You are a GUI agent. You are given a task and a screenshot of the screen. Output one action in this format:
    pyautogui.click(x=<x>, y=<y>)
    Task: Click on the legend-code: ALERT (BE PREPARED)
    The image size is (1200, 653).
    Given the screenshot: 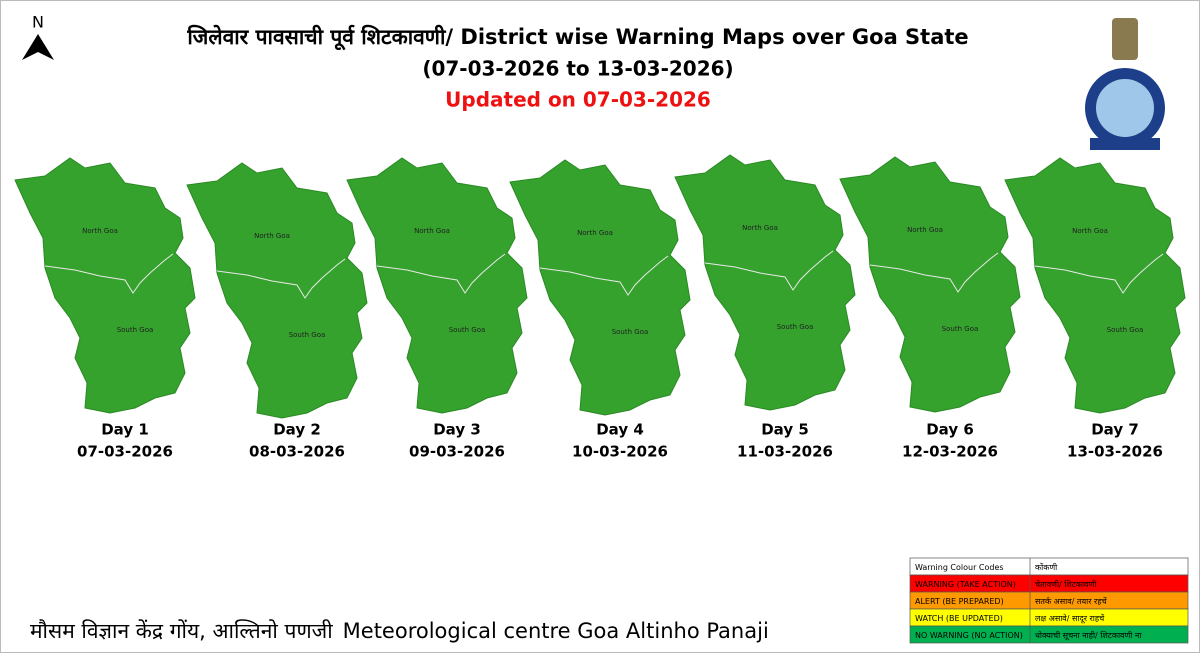 What is the action you would take?
    pyautogui.click(x=959, y=601)
    